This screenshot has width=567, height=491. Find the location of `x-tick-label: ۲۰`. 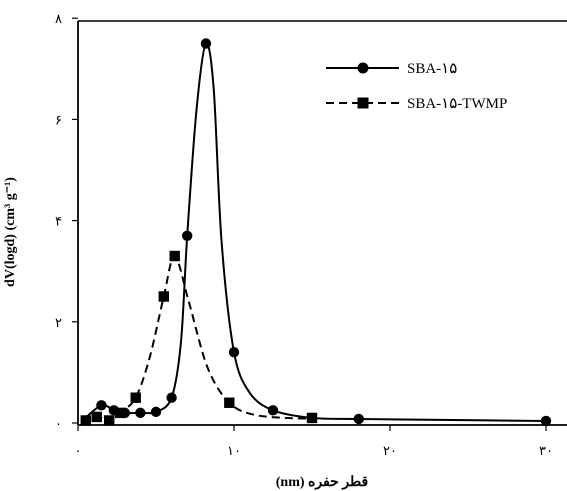

x-tick-label: ۲۰ is located at coordinates (390, 451).